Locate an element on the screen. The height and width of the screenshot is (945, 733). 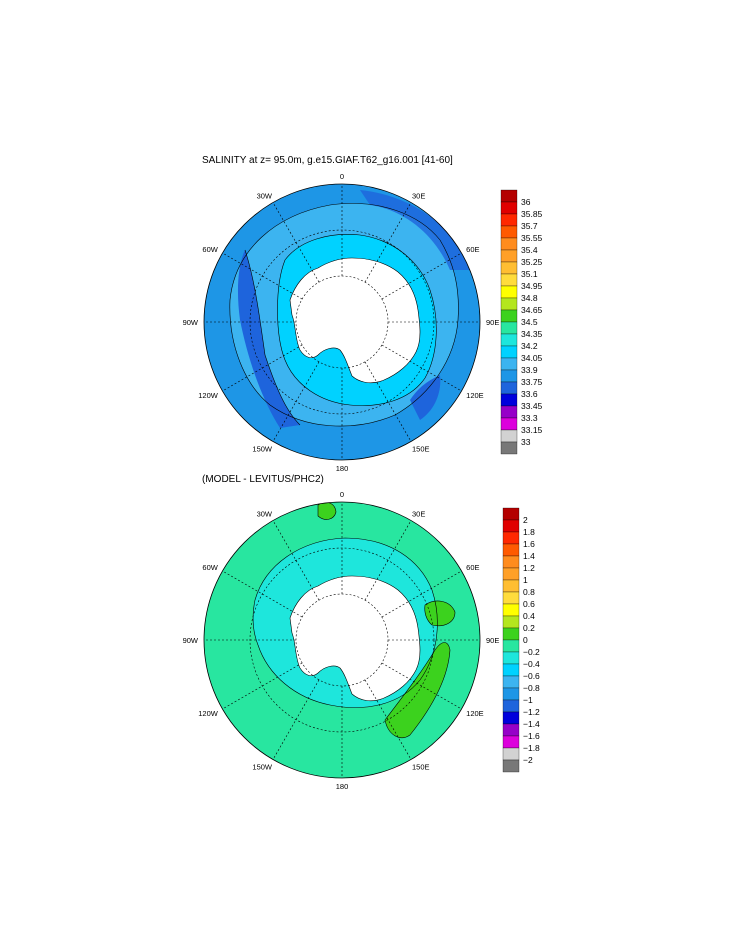
colorbar-label: −0.4 is located at coordinates (531, 664).